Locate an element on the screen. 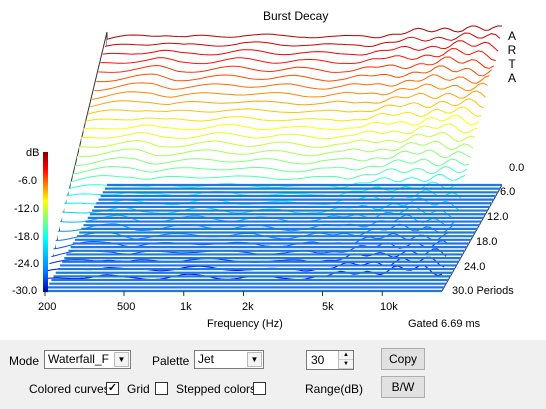 Image resolution: width=546 pixels, height=409 pixels. colorbar-tick-label: -30.0 is located at coordinates (25, 291).